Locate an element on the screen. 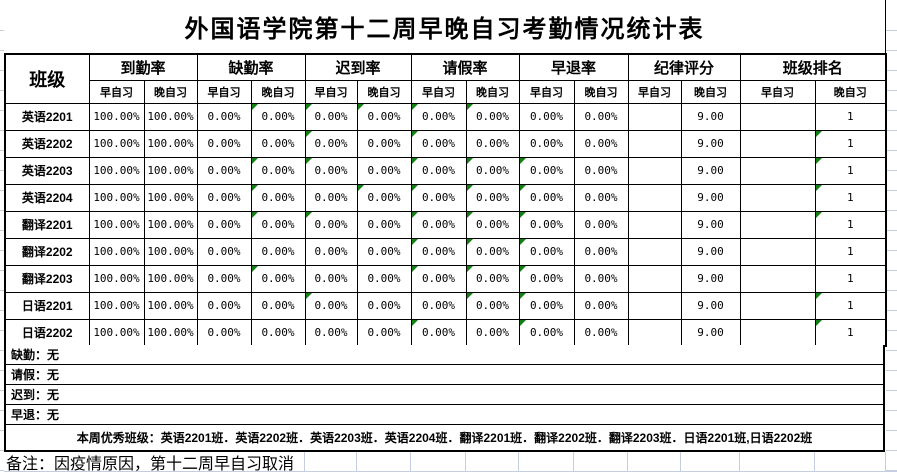 Image resolution: width=897 pixels, height=474 pixels. header-sub-late-rate-morning: 早自习 is located at coordinates (331, 91).